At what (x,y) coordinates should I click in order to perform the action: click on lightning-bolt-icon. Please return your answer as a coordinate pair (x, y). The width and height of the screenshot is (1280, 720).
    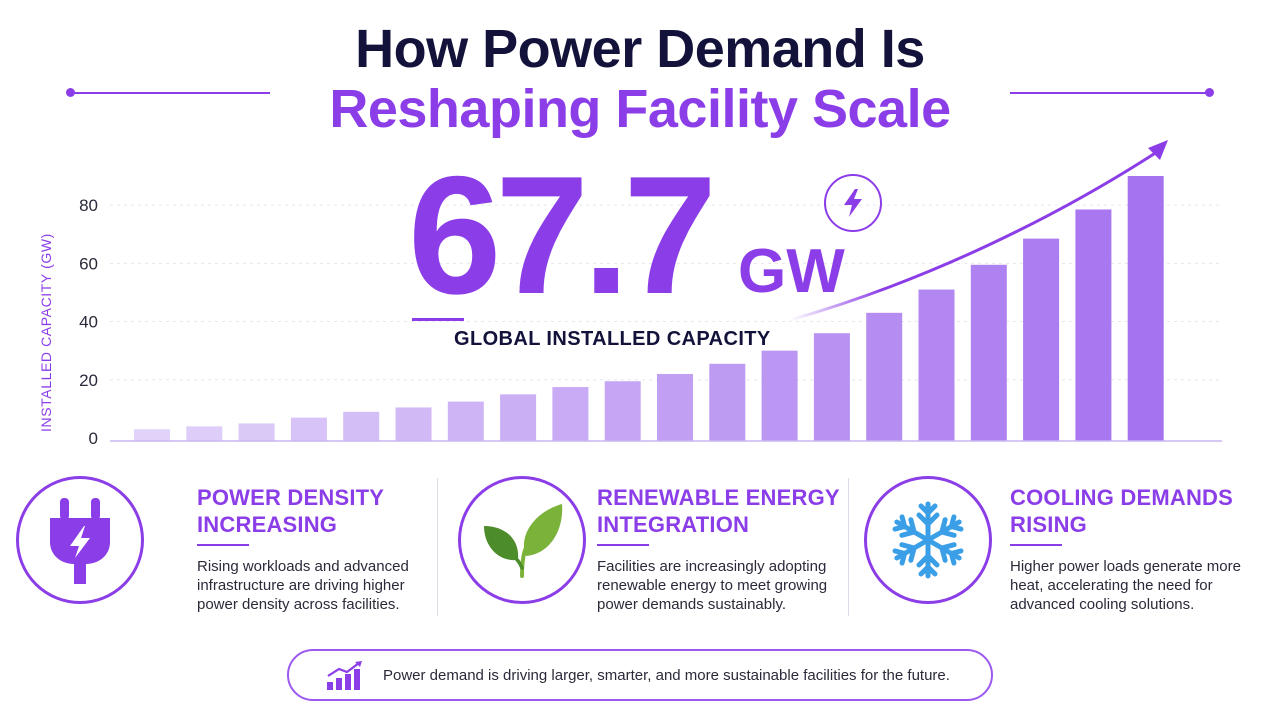
    Looking at the image, I should click on (853, 203).